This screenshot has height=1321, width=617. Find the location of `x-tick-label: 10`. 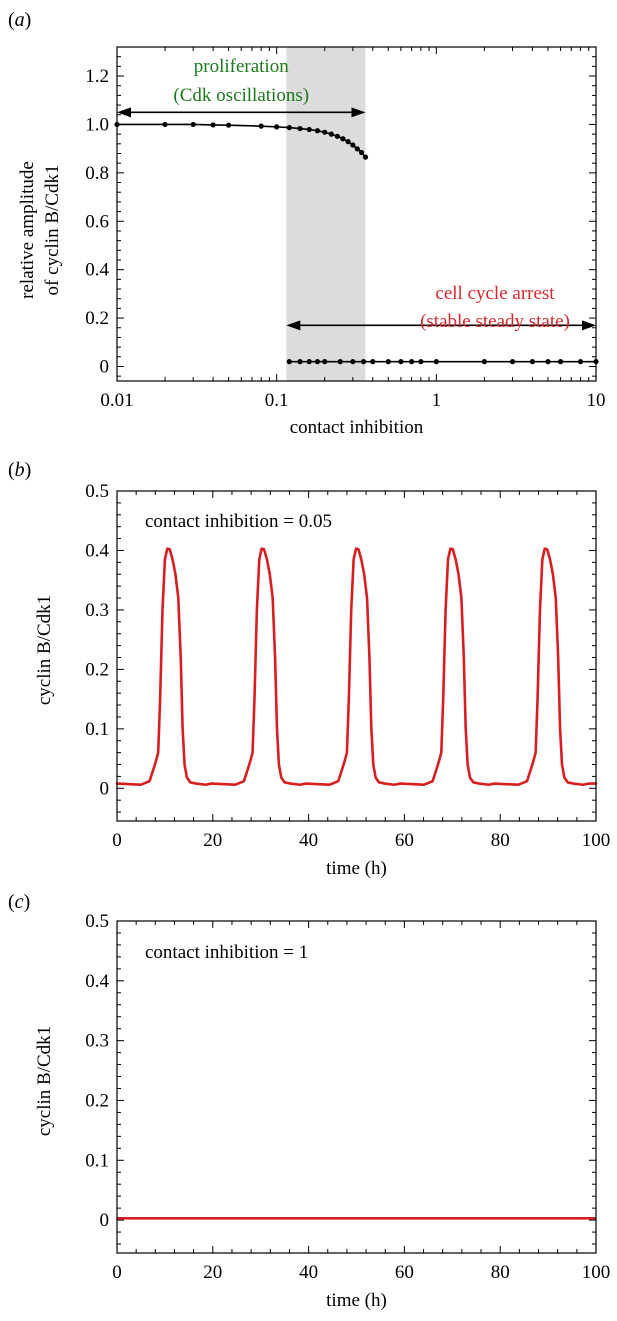

x-tick-label: 10 is located at coordinates (596, 400).